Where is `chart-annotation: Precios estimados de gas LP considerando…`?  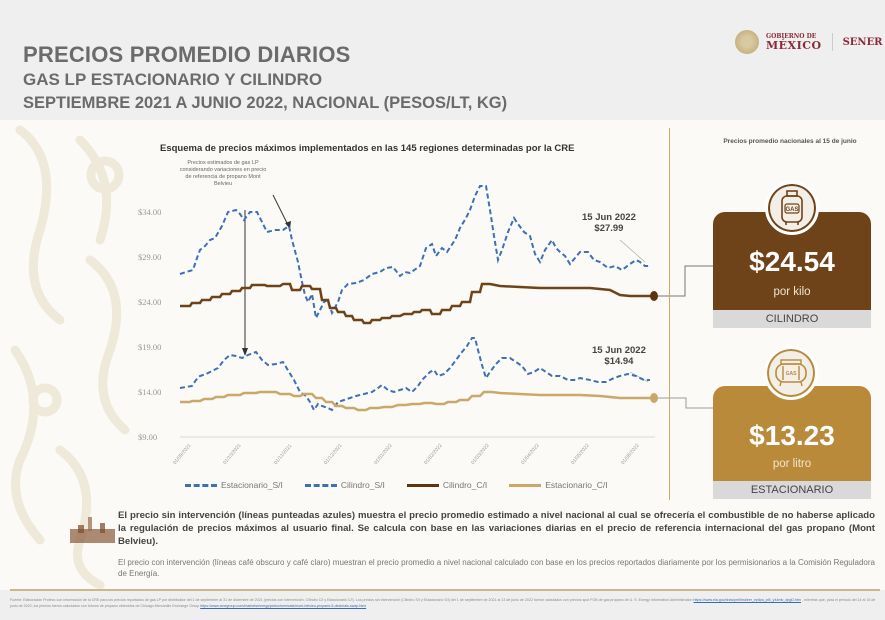
chart-annotation: Precios estimados de gas LP considerando… is located at coordinates (223, 173).